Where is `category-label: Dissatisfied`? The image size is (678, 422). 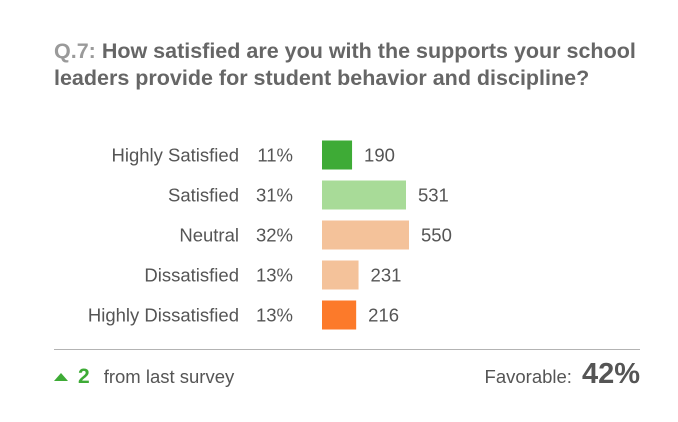
category-label: Dissatisfied is located at coordinates (191, 275).